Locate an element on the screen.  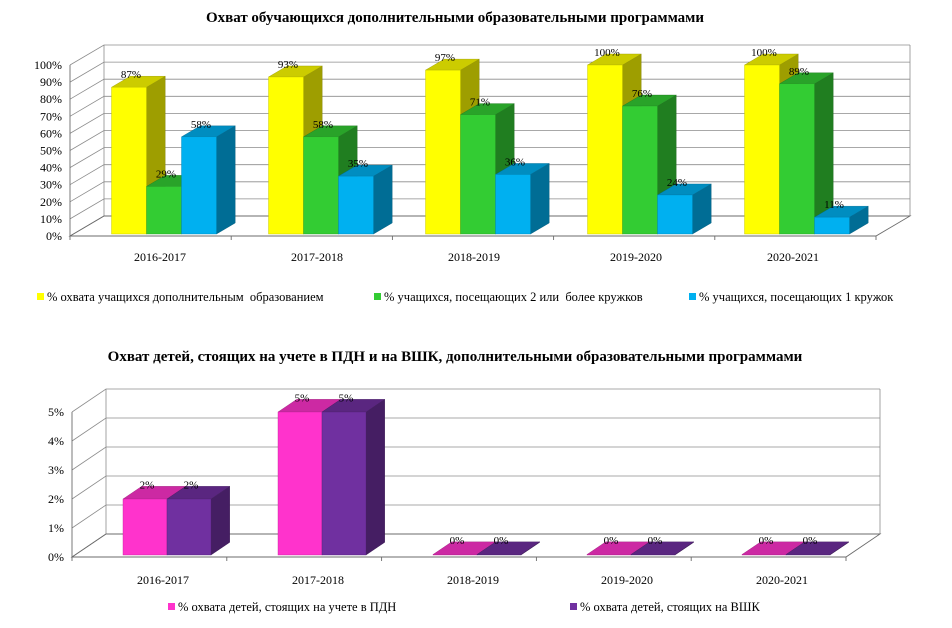
data-label: 89% is located at coordinates (799, 72).